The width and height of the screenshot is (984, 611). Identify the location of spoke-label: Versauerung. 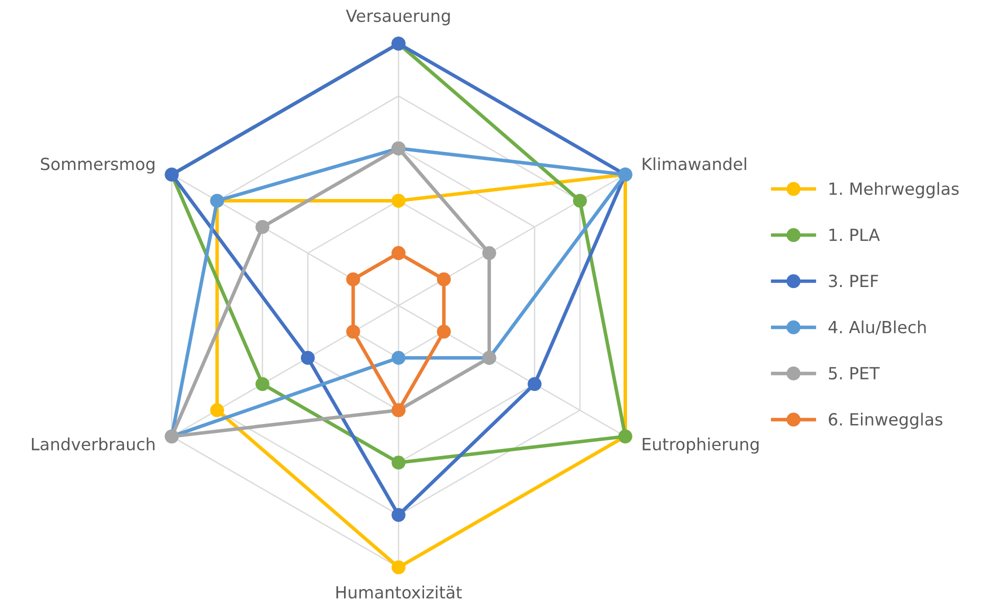
(398, 18).